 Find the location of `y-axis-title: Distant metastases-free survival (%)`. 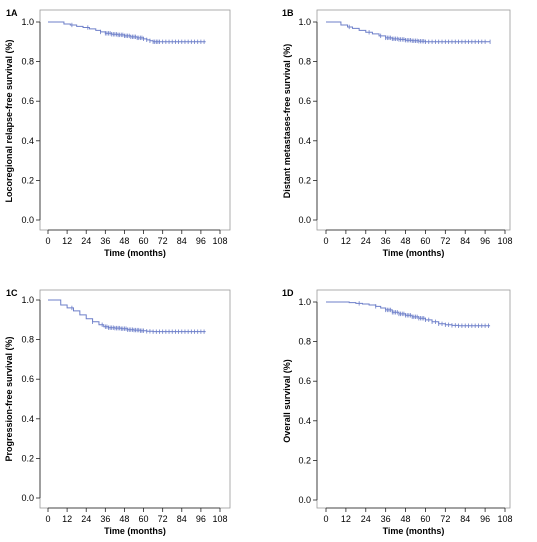

y-axis-title: Distant metastases-free survival (%) is located at coordinates (287, 121).